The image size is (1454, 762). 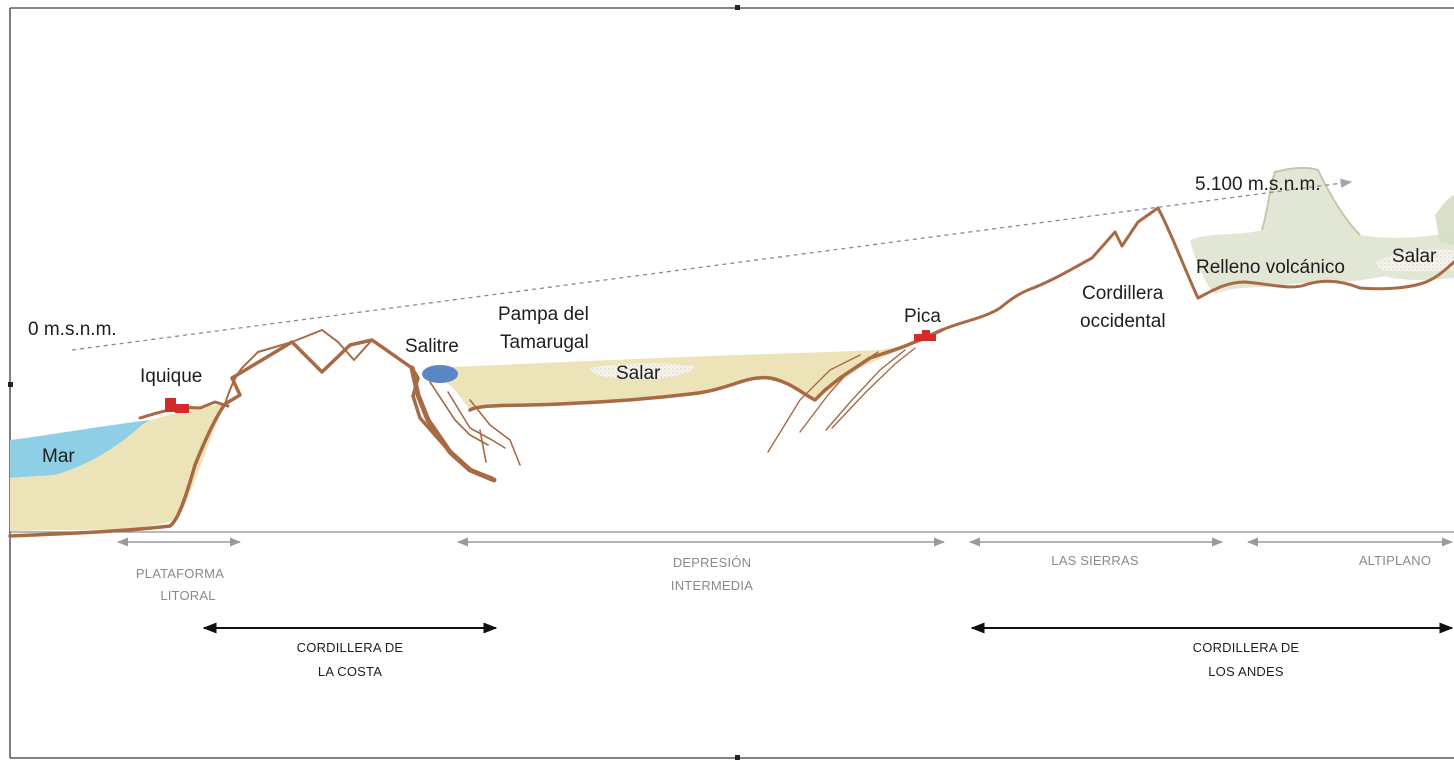 What do you see at coordinates (841, 400) in the screenshot?
I see `profile-andes-faults` at bounding box center [841, 400].